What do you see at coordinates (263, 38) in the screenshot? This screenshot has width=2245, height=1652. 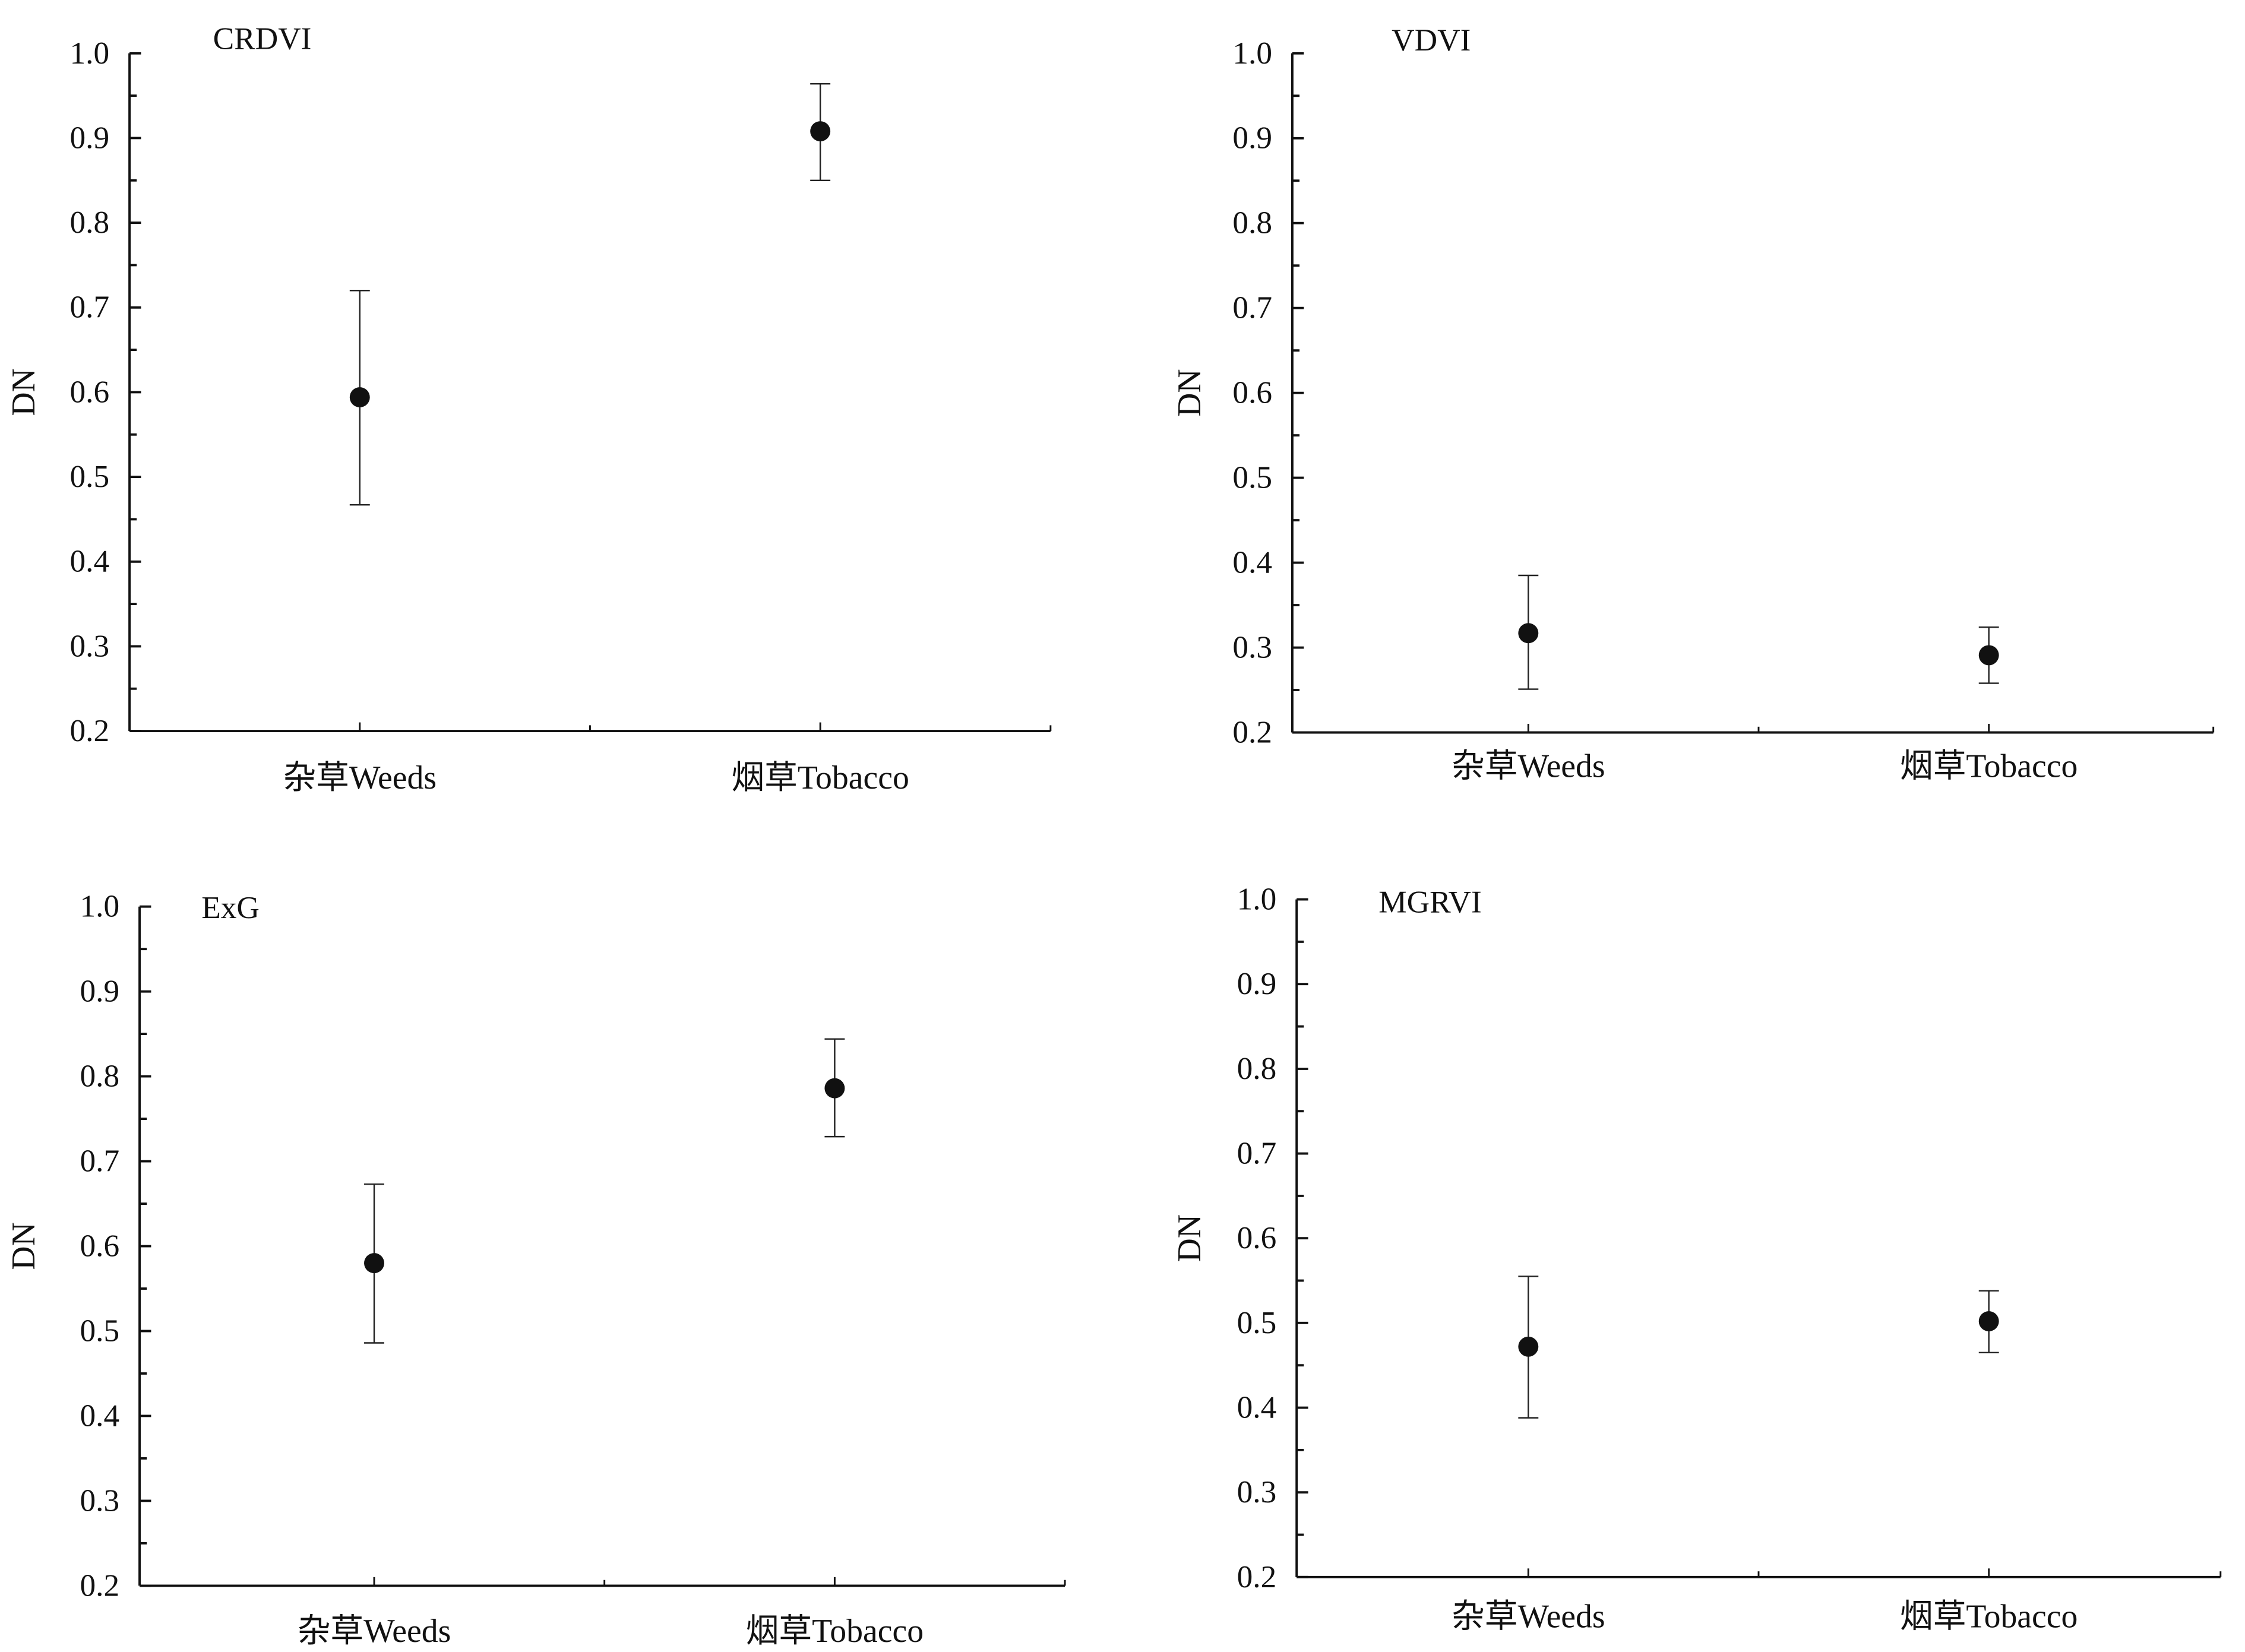 I see `chart-title: CRDVI` at bounding box center [263, 38].